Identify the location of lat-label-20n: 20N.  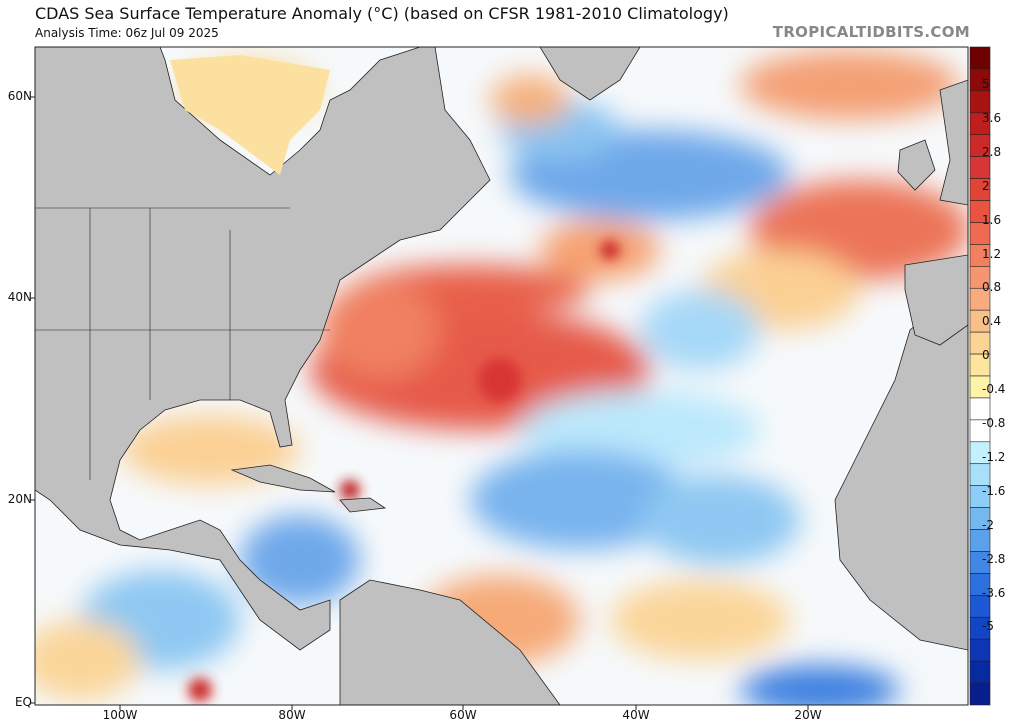
(19, 499).